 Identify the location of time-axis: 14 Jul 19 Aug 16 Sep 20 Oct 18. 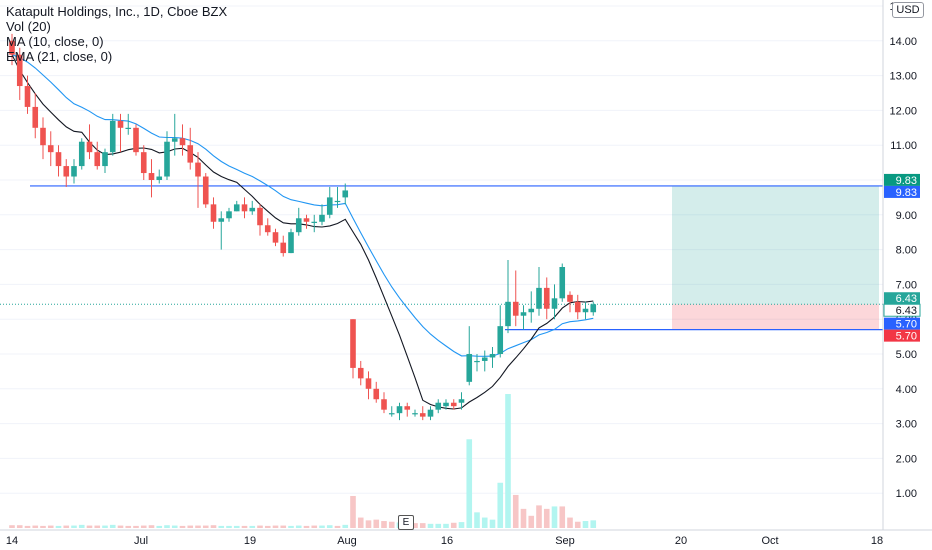
(466, 538).